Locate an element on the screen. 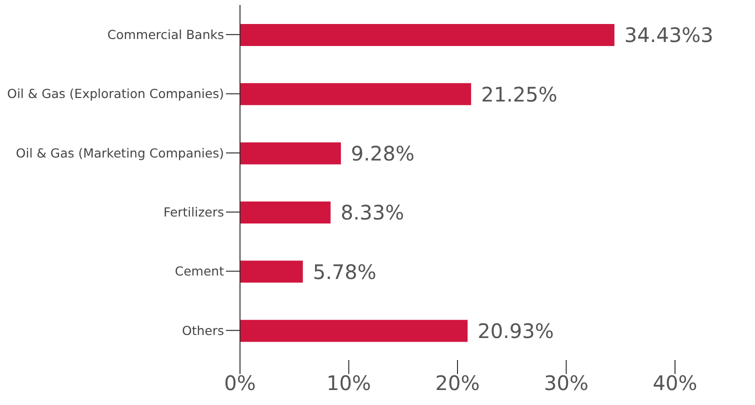 This screenshot has height=405, width=755. x-tick-label: 10% is located at coordinates (348, 383).